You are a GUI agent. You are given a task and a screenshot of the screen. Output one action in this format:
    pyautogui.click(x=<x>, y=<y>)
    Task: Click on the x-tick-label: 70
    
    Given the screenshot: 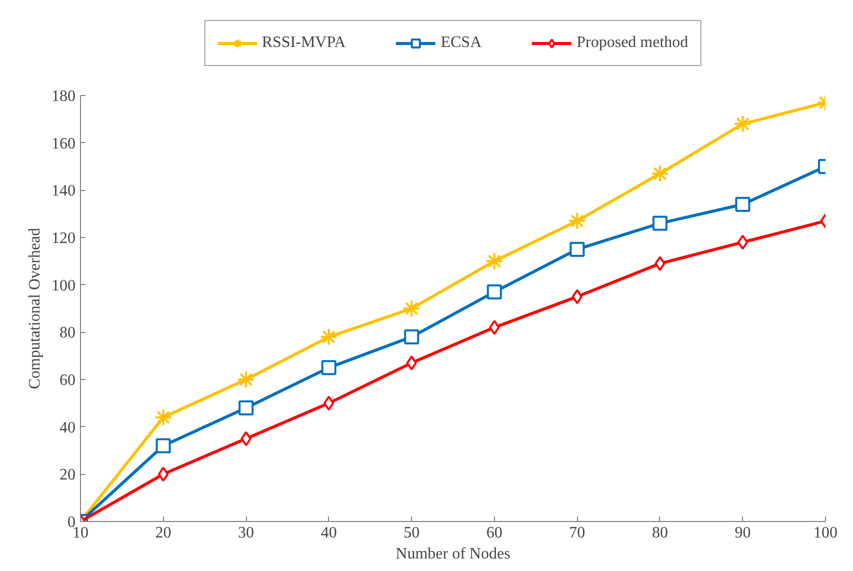 What is the action you would take?
    pyautogui.click(x=577, y=533)
    